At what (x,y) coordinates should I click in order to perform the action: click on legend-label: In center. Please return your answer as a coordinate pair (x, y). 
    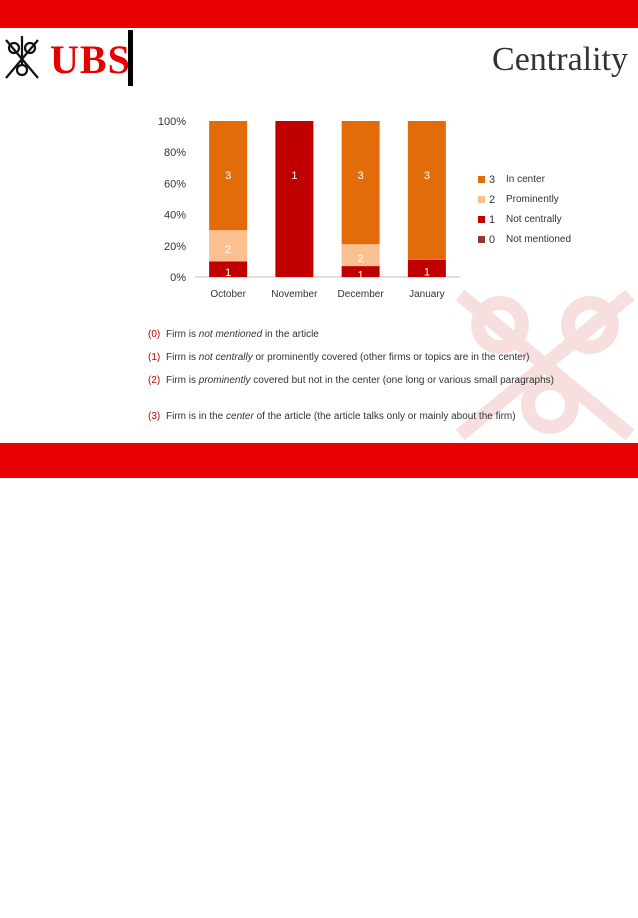
    Looking at the image, I should click on (525, 179).